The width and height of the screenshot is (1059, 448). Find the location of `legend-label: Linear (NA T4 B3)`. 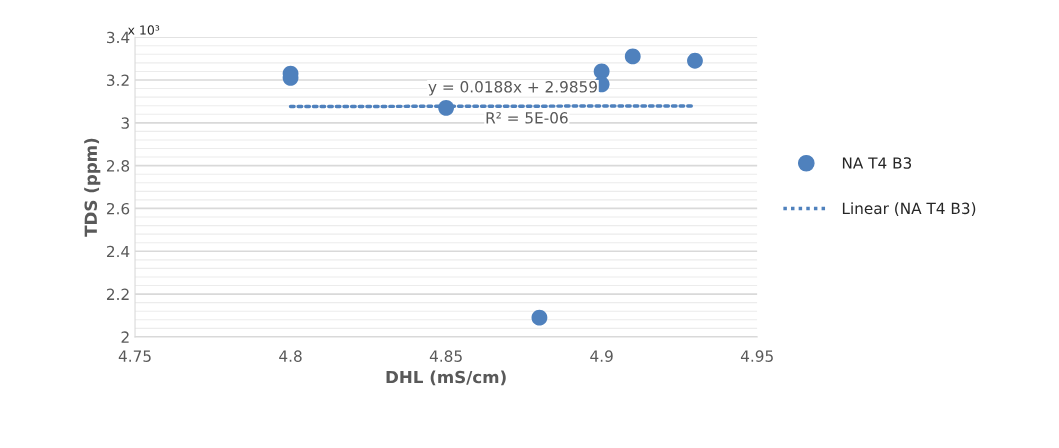

legend-label: Linear (NA T4 B3) is located at coordinates (909, 209).